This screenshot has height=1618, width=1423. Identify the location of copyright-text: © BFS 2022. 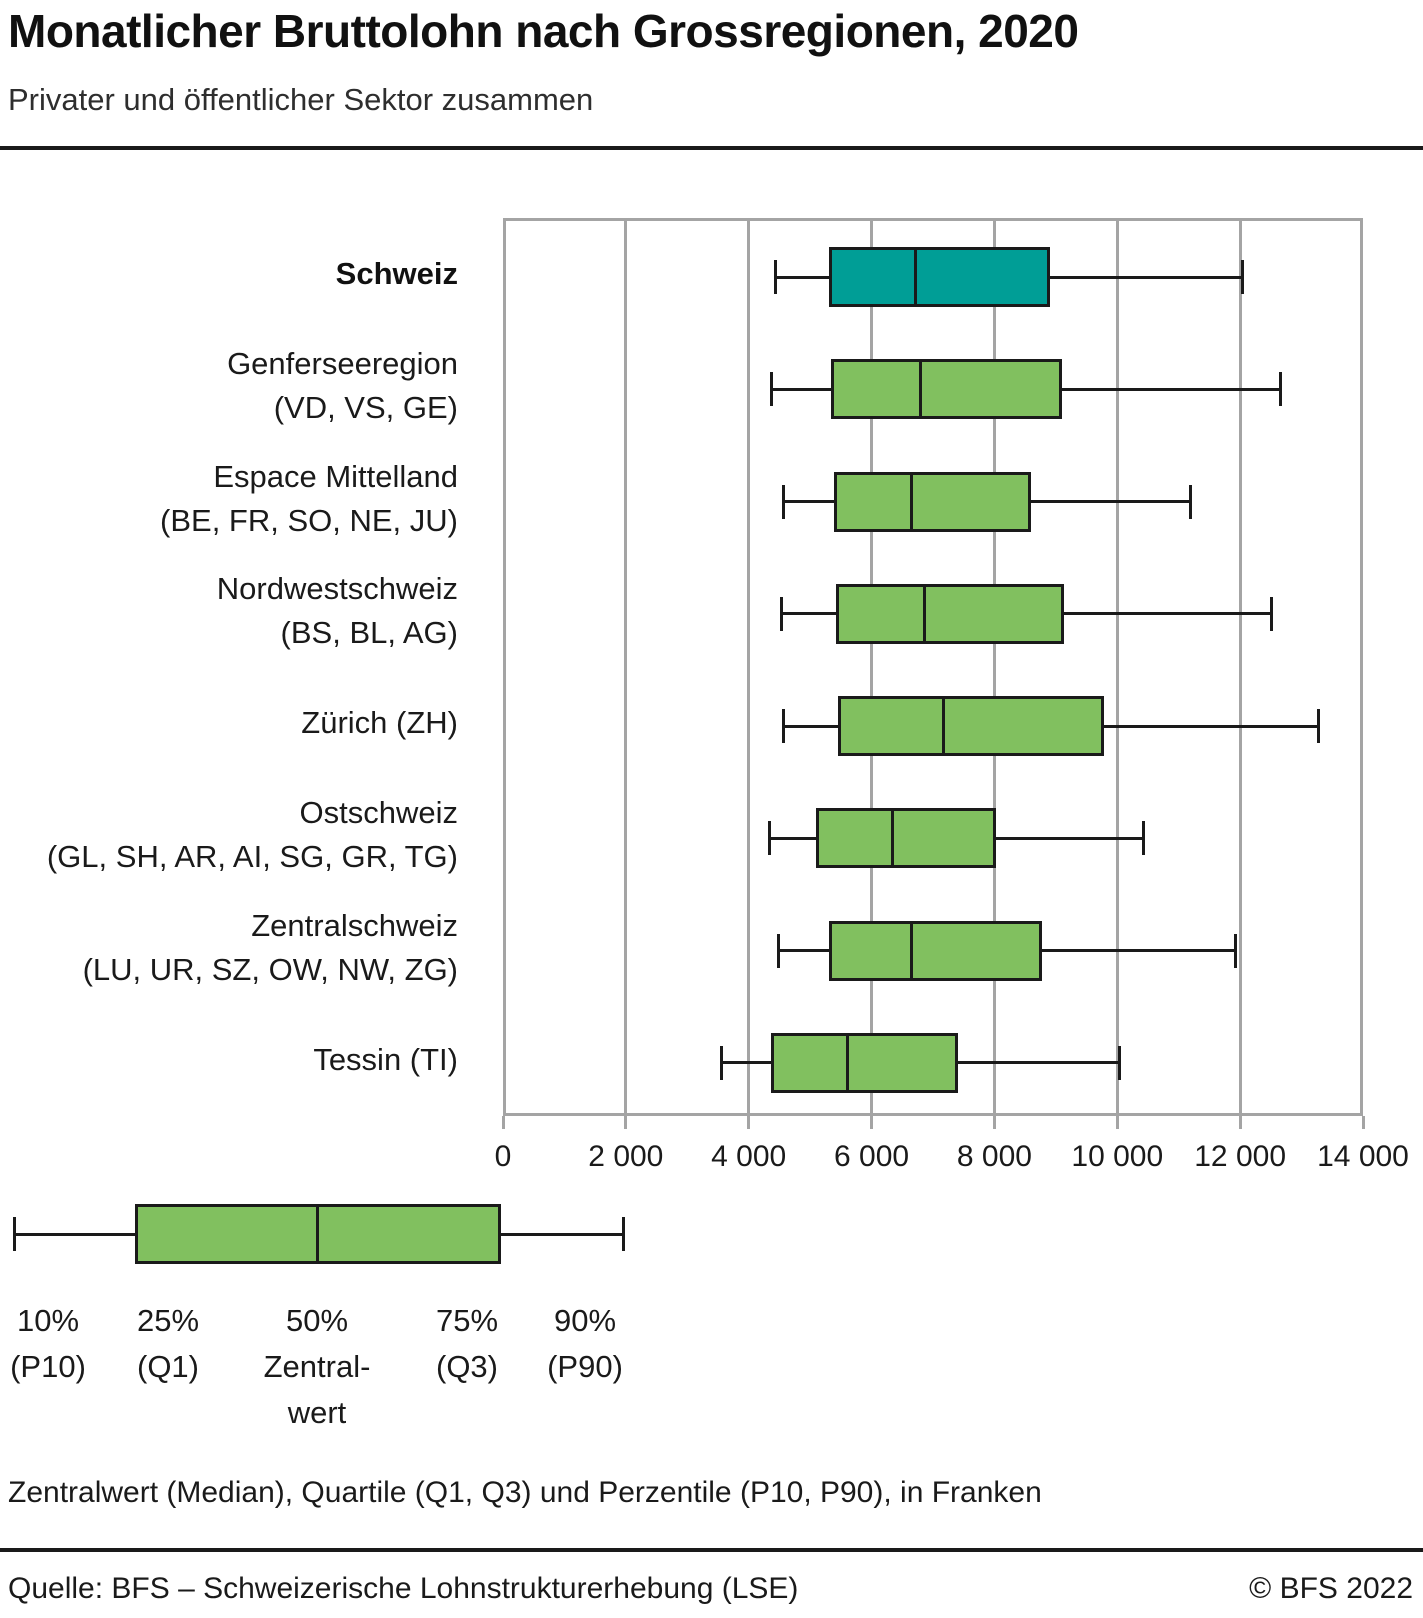
(1331, 1588).